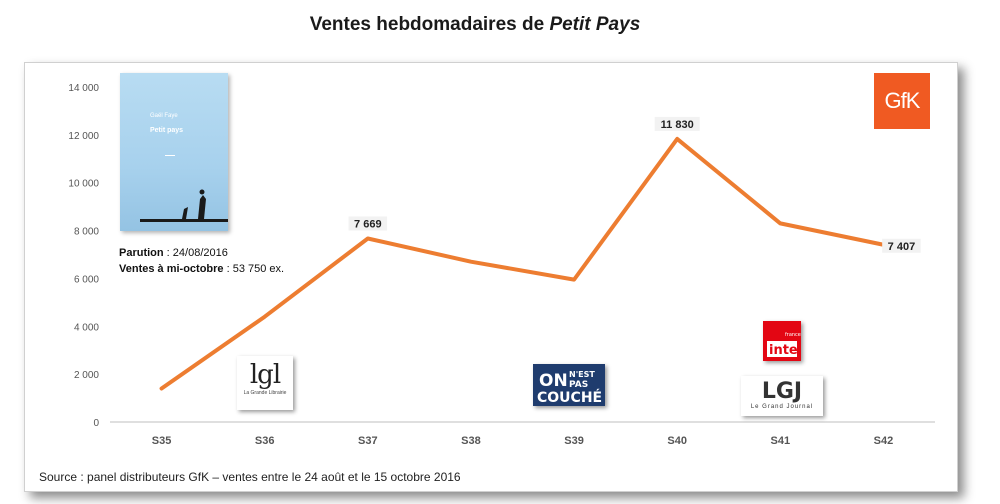  I want to click on y-tick-label: 10 000, so click(83, 184).